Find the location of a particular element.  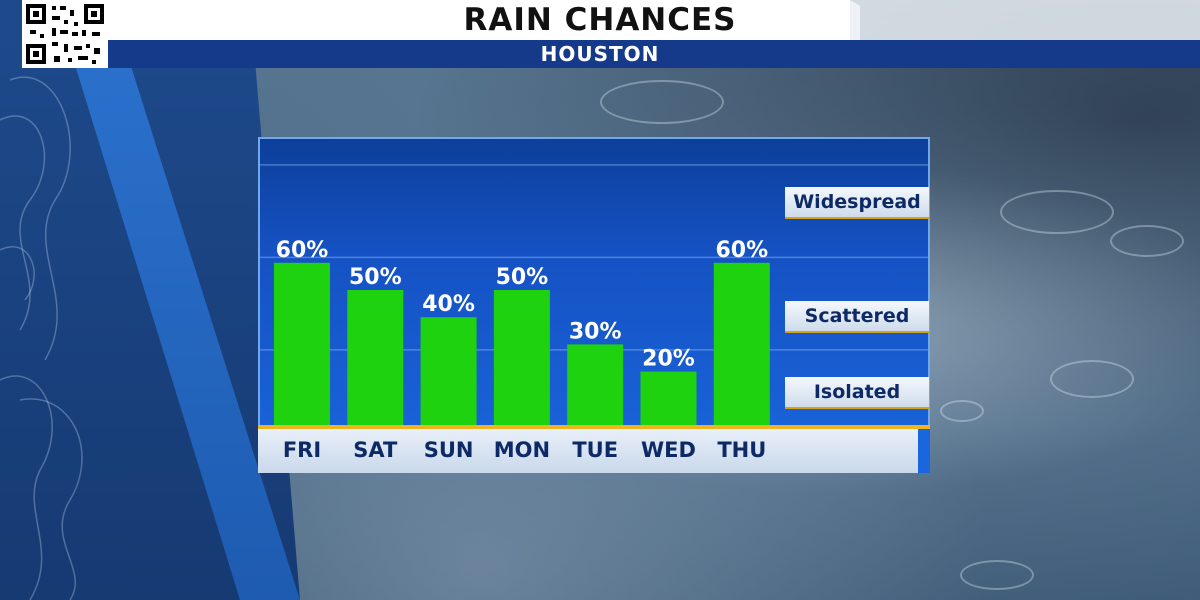

day-label: SAT is located at coordinates (375, 450).